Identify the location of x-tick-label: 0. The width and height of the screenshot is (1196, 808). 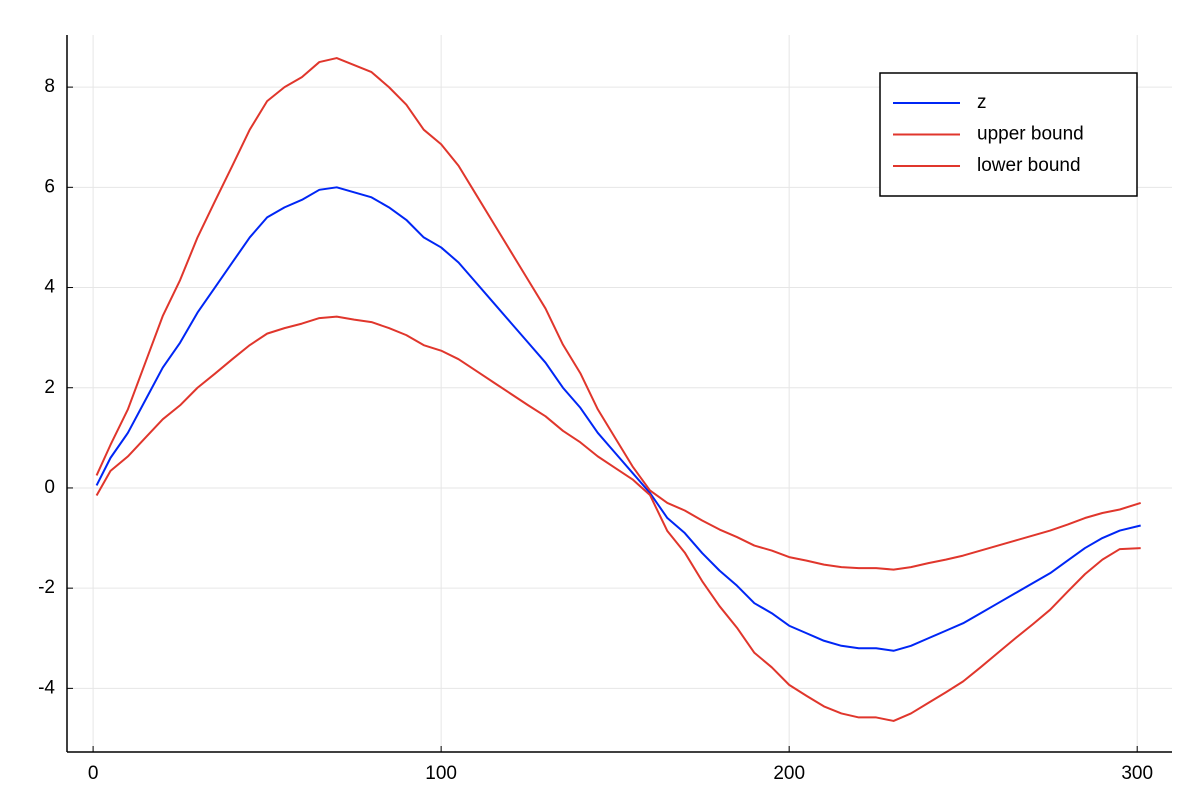
(93, 773).